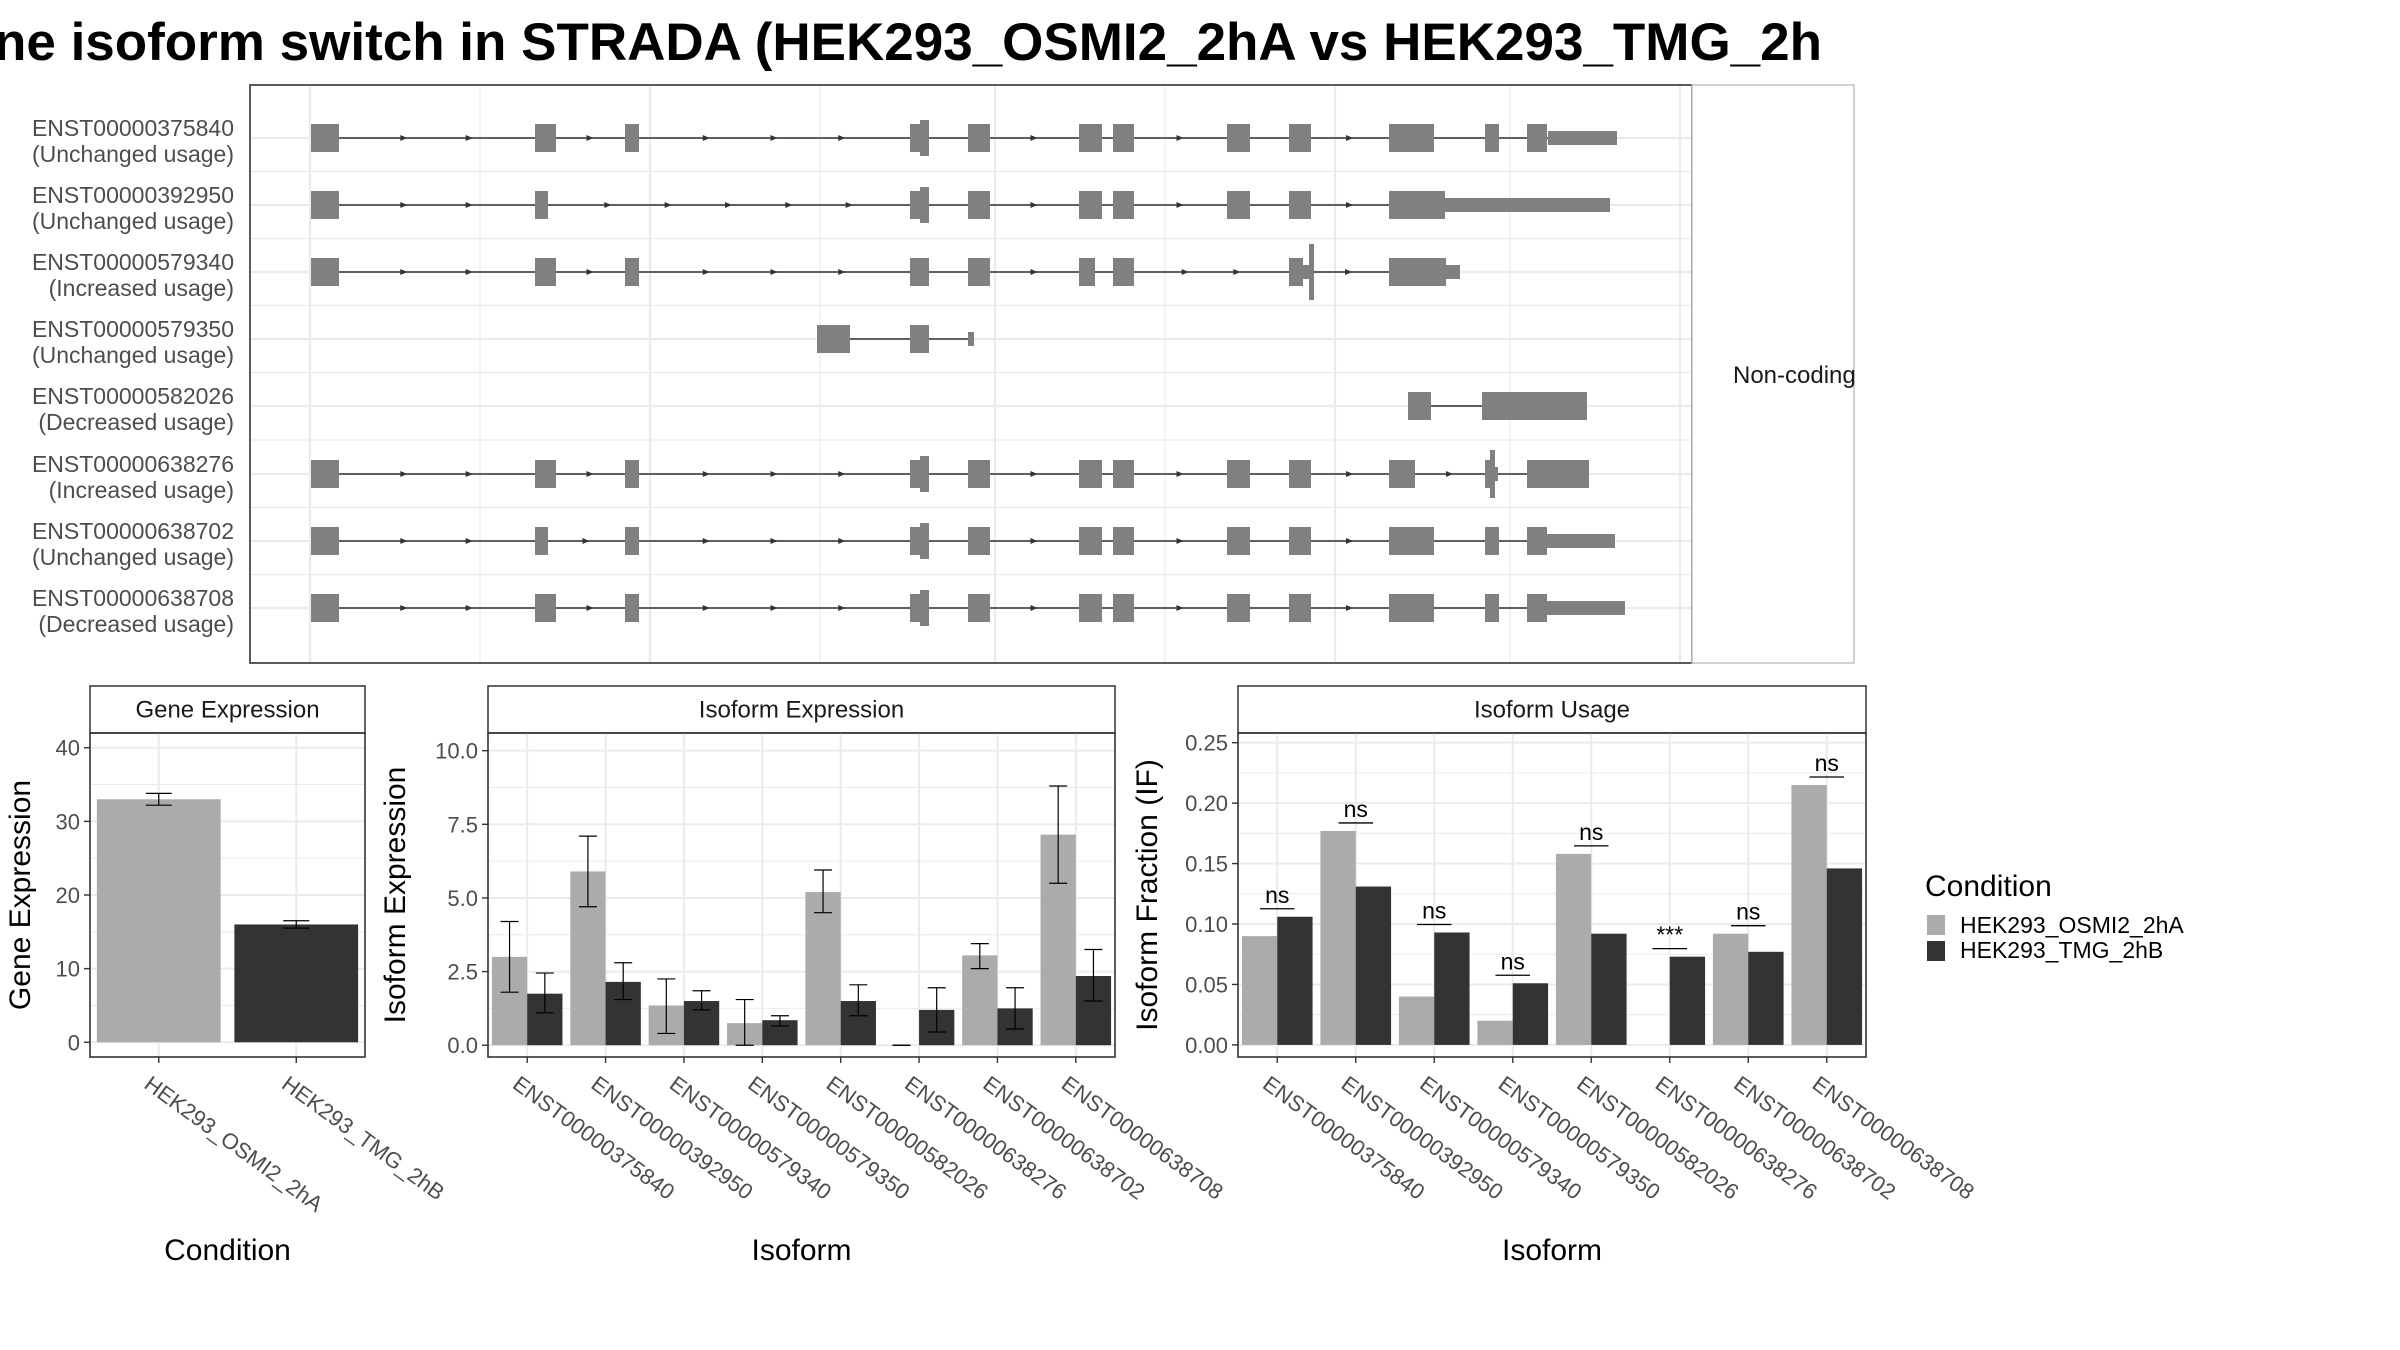 The width and height of the screenshot is (2400, 1350). I want to click on legend-title: Condition, so click(1988, 886).